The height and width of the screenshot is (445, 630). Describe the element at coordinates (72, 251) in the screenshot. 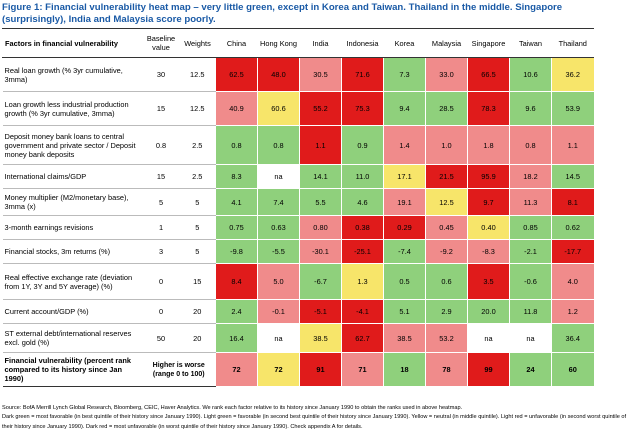

I see `factor-label: Financial stocks, 3m returns (%)` at that location.